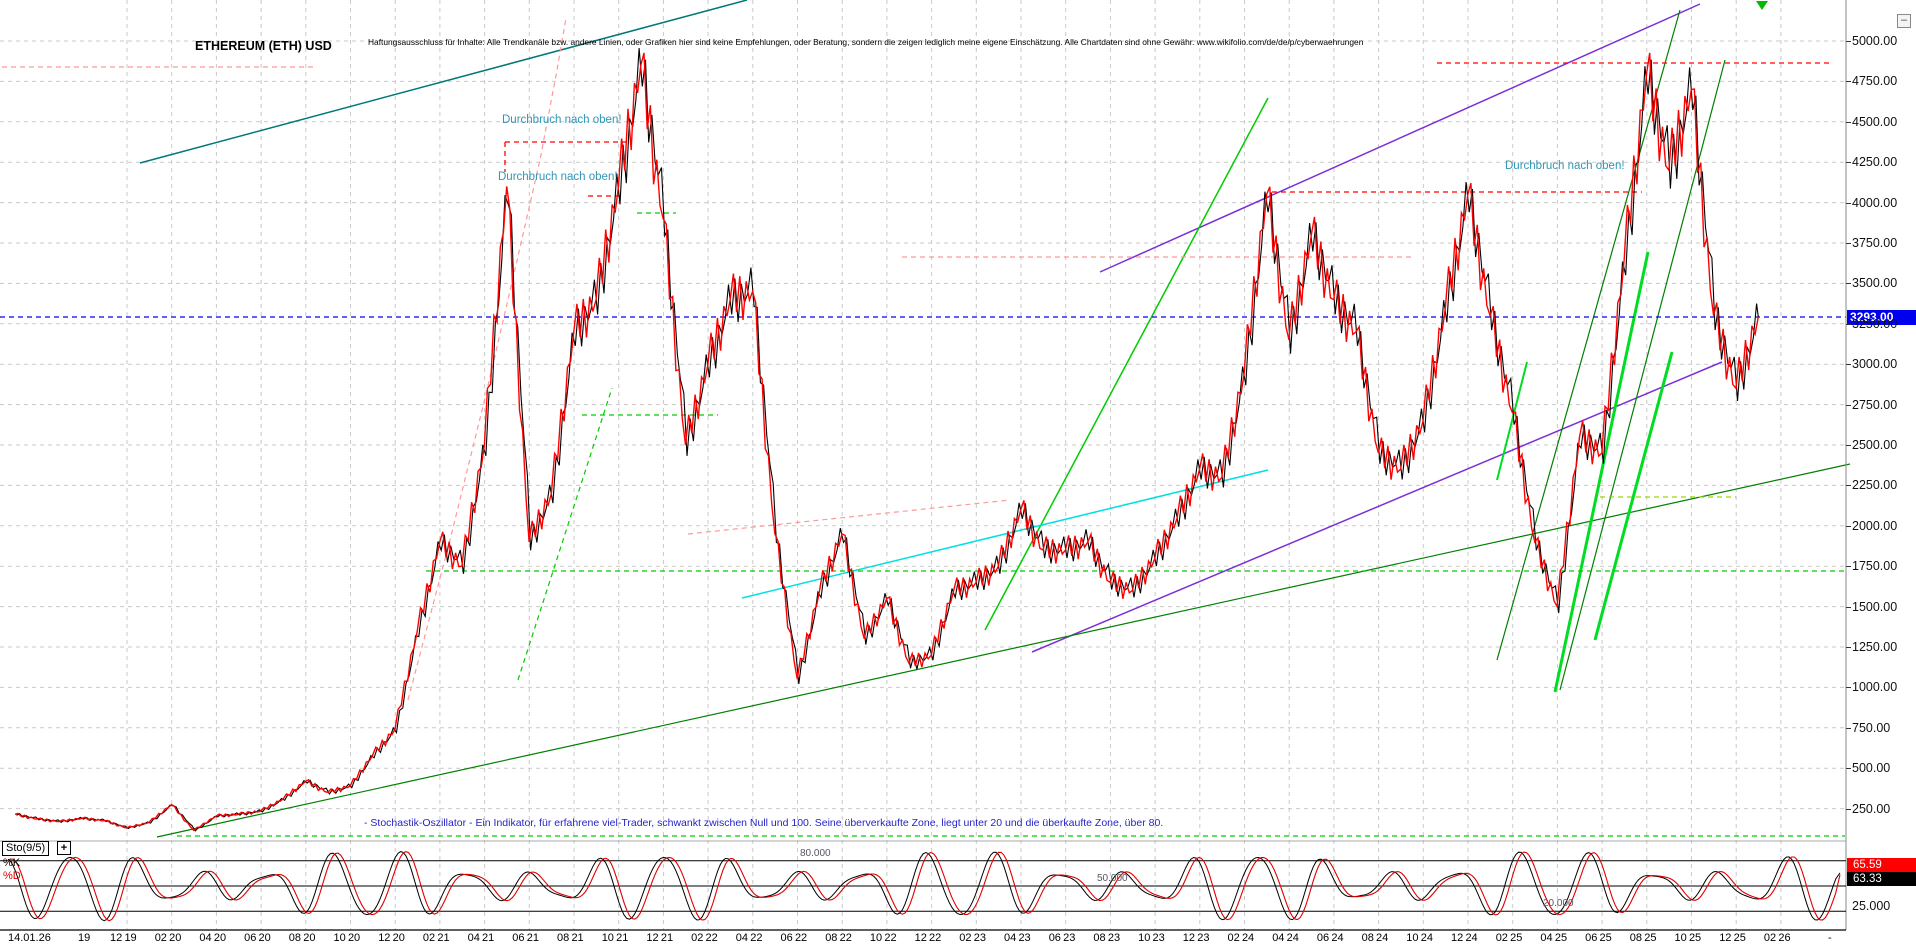  Describe the element at coordinates (1871, 906) in the screenshot. I see `oscillator-axis-label: 25.000` at that location.